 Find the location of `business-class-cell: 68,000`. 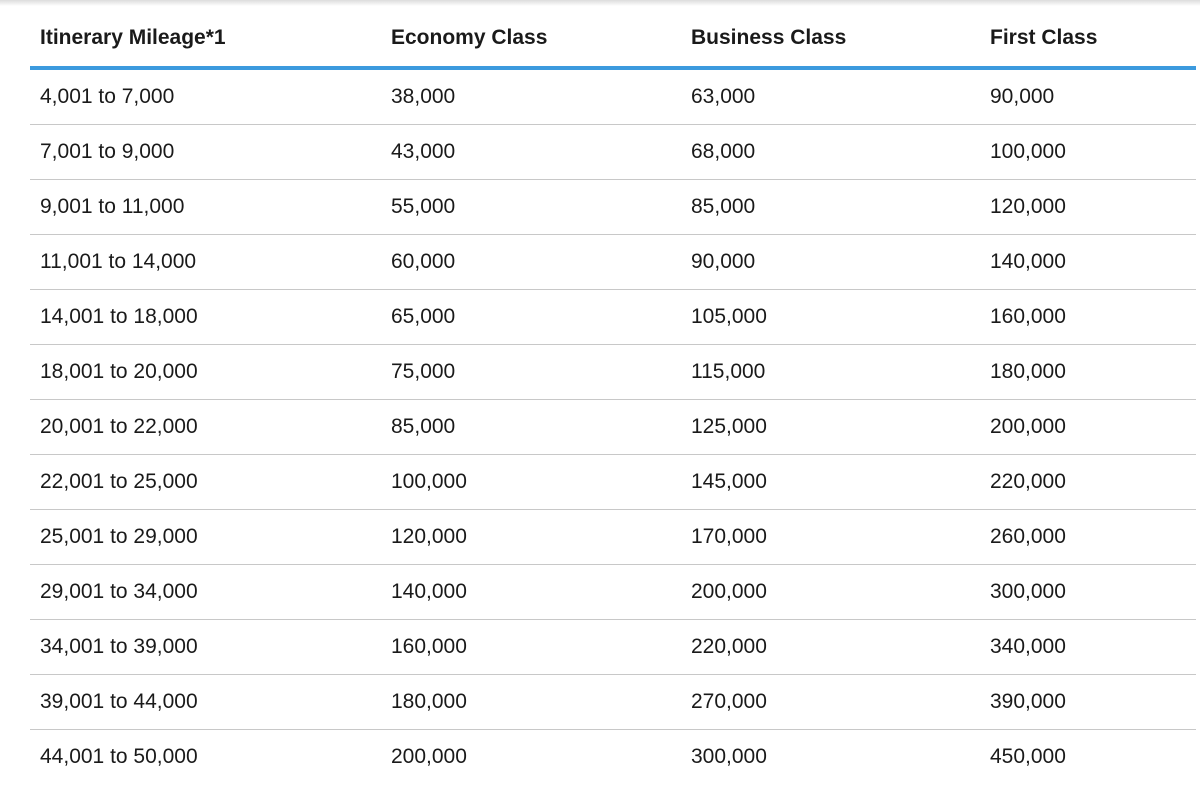

business-class-cell: 68,000 is located at coordinates (830, 152).